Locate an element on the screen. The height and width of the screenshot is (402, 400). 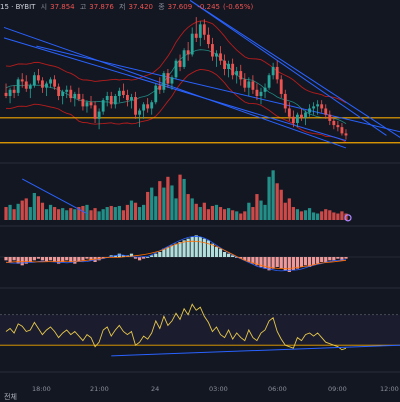
change-percent: (-0.65%) is located at coordinates (238, 7).